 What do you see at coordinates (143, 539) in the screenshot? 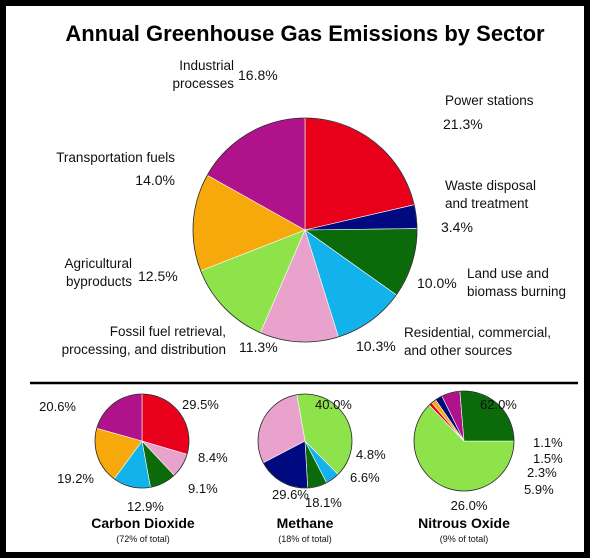
I see `carbon-dioxide-pie-share-note: (72% of total)` at bounding box center [143, 539].